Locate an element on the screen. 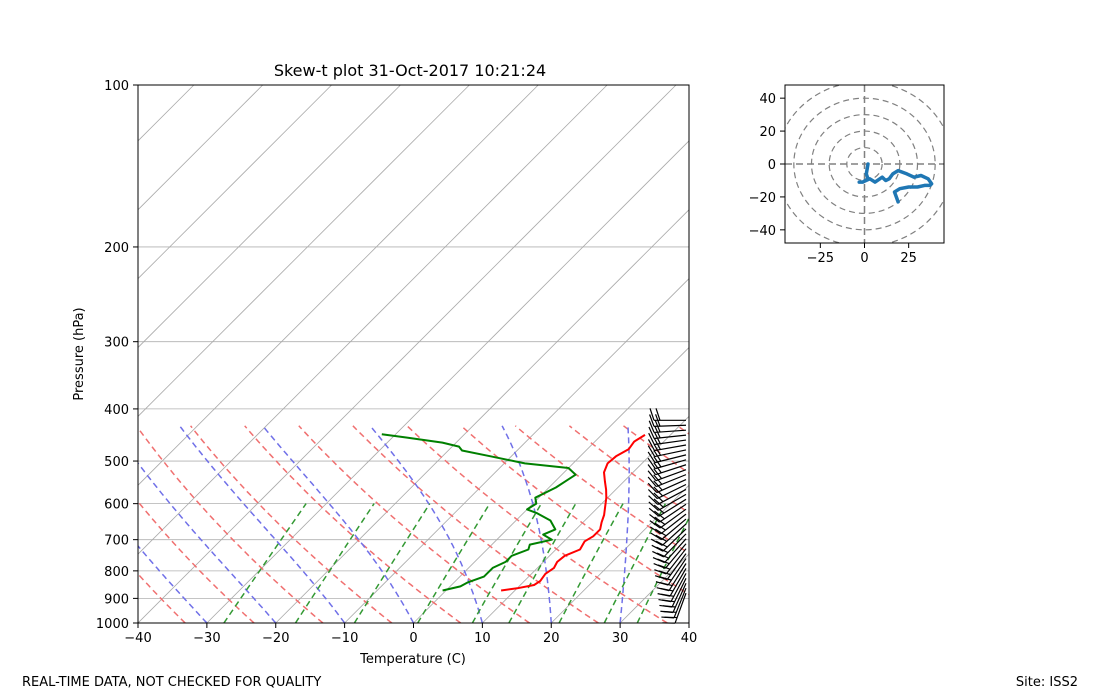 Image resolution: width=1100 pixels, height=700 pixels. hodo-y-tick-label: −40 is located at coordinates (762, 231).